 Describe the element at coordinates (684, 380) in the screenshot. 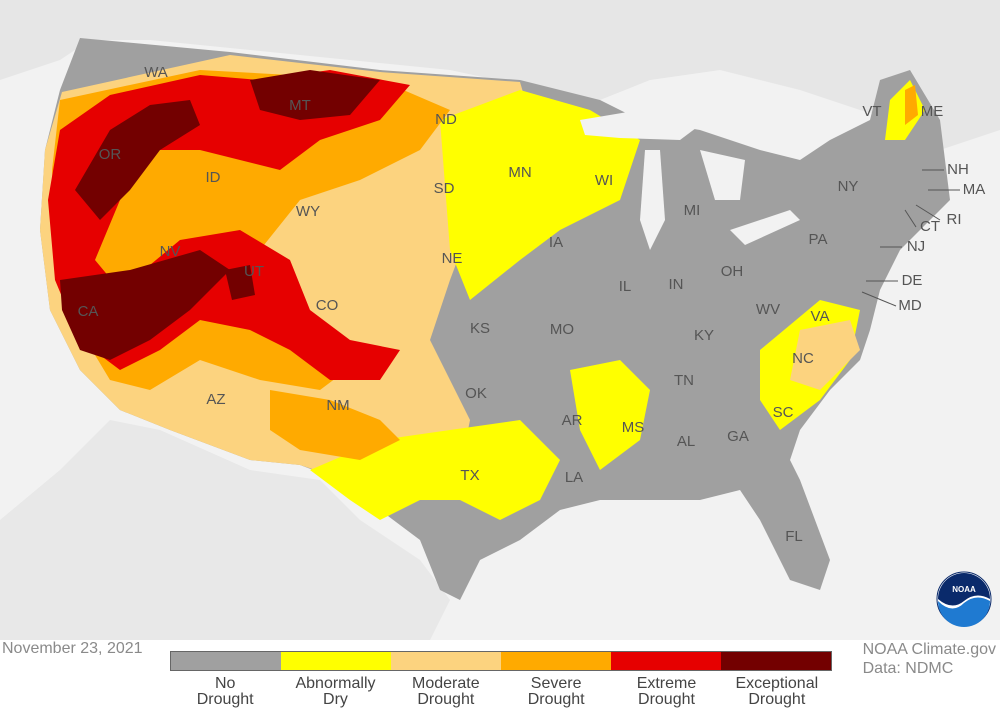

I see `state-label-tn: TN` at that location.